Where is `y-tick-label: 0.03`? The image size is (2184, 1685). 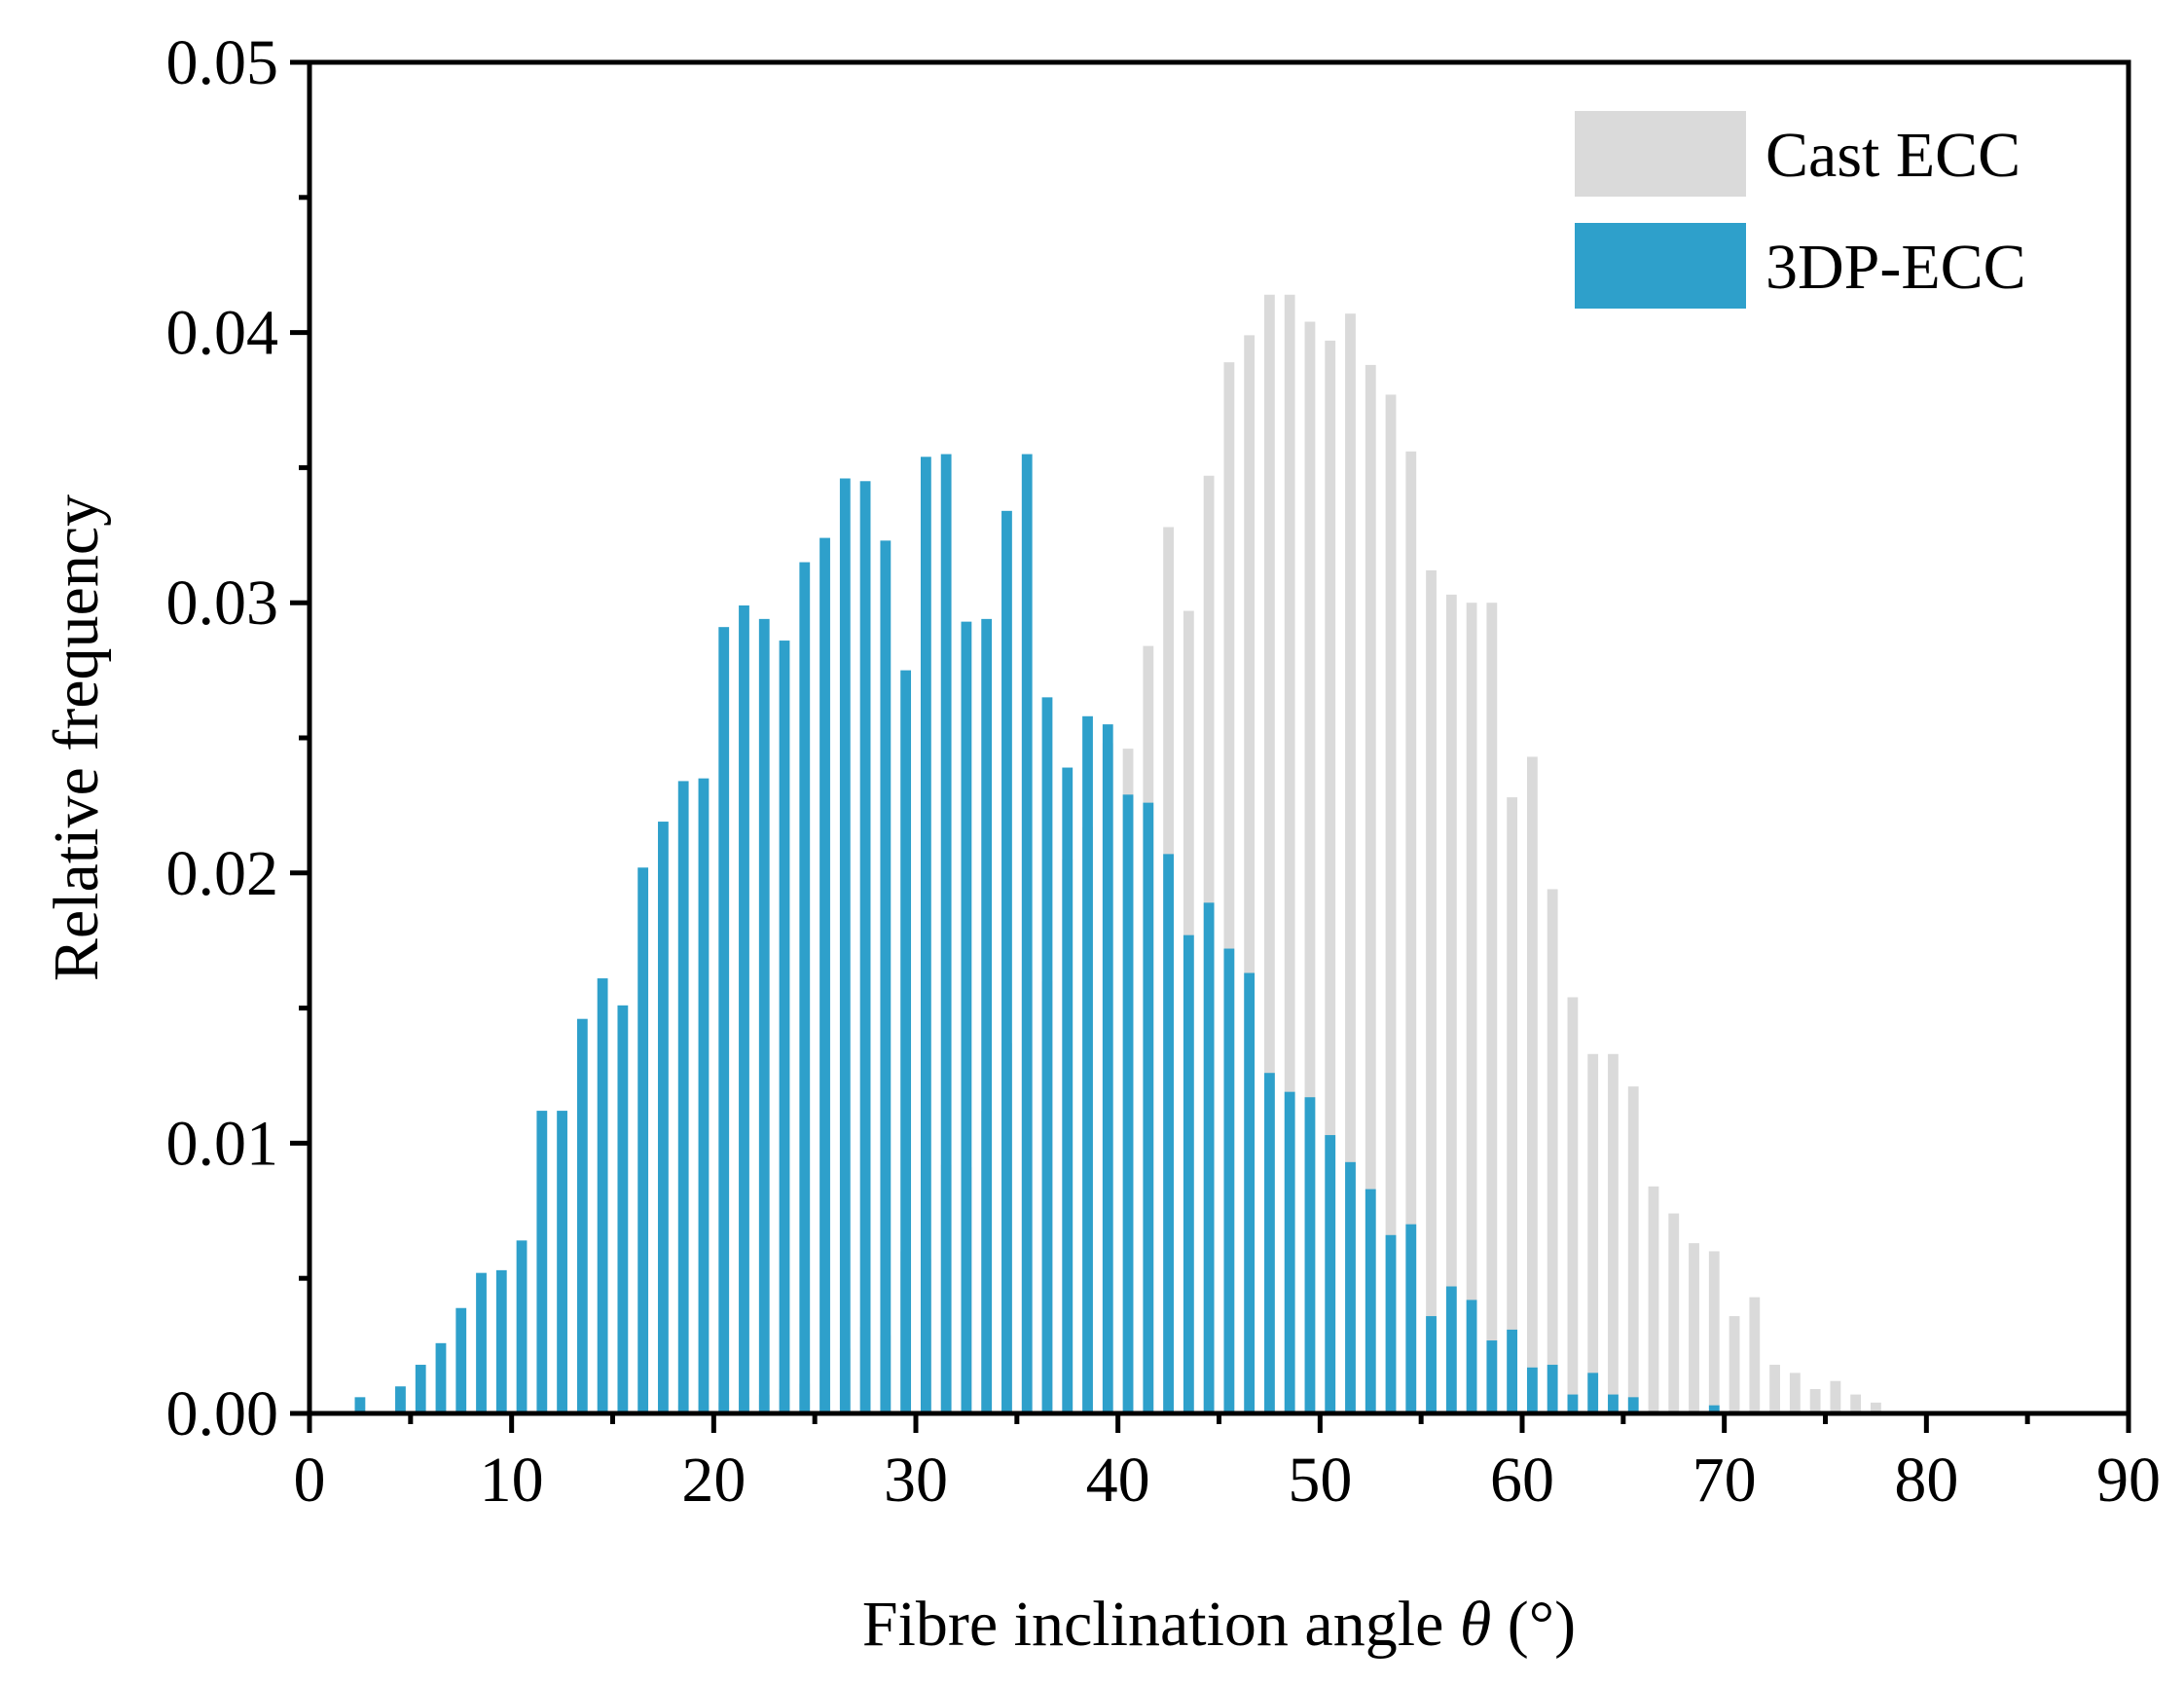 y-tick-label: 0.03 is located at coordinates (222, 603).